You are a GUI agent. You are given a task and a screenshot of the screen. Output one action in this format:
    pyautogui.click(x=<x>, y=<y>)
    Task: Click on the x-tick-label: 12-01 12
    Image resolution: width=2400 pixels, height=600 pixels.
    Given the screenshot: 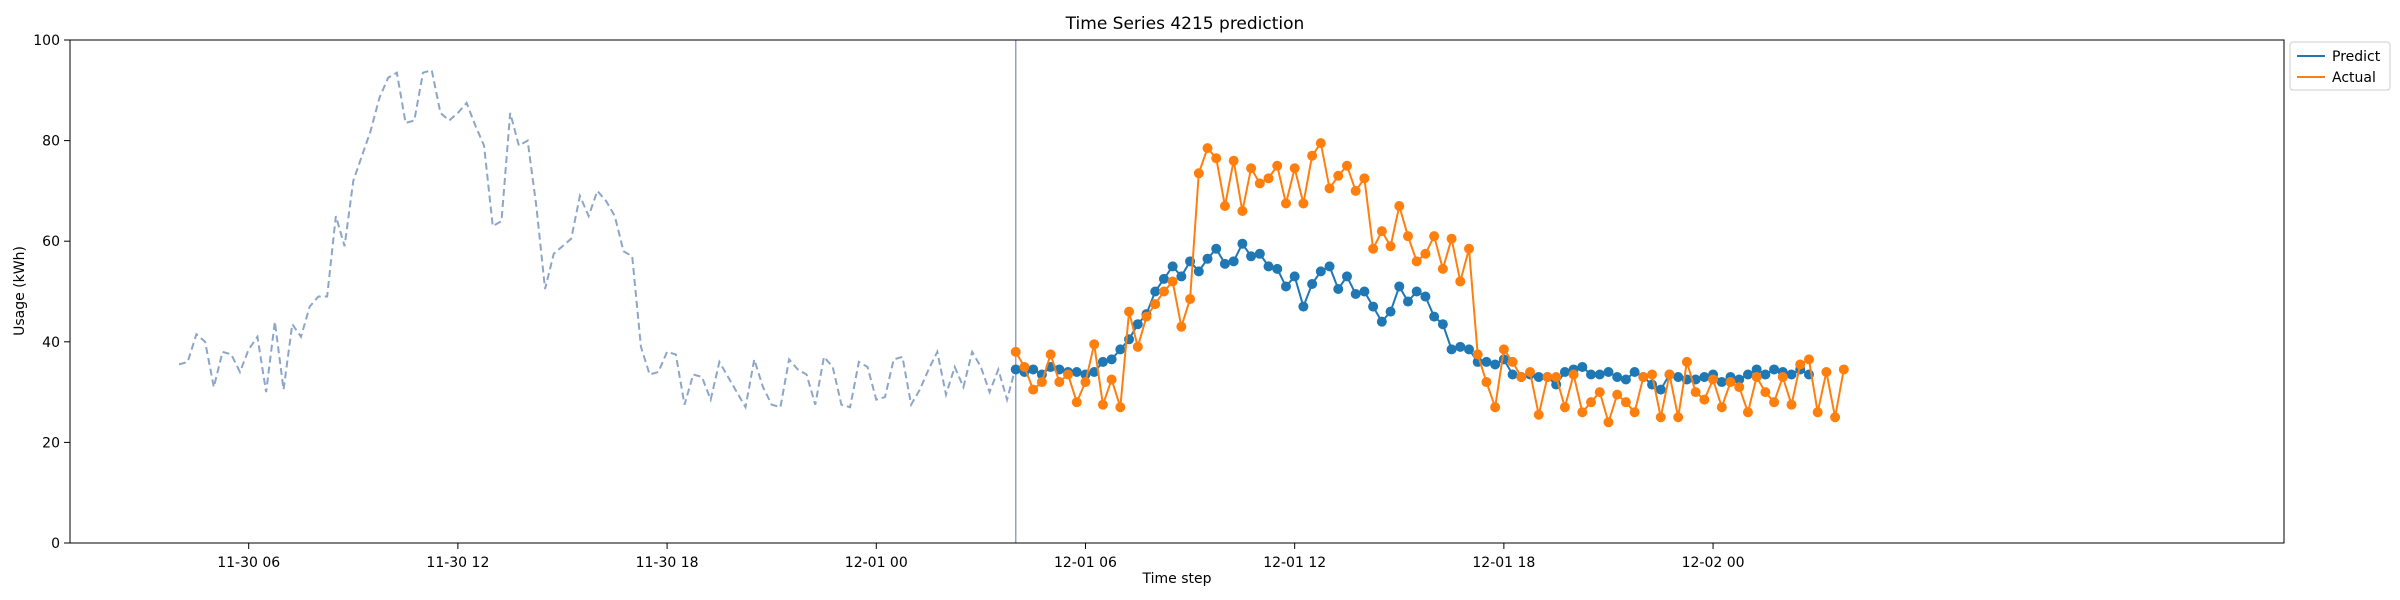 What is the action you would take?
    pyautogui.click(x=1294, y=563)
    